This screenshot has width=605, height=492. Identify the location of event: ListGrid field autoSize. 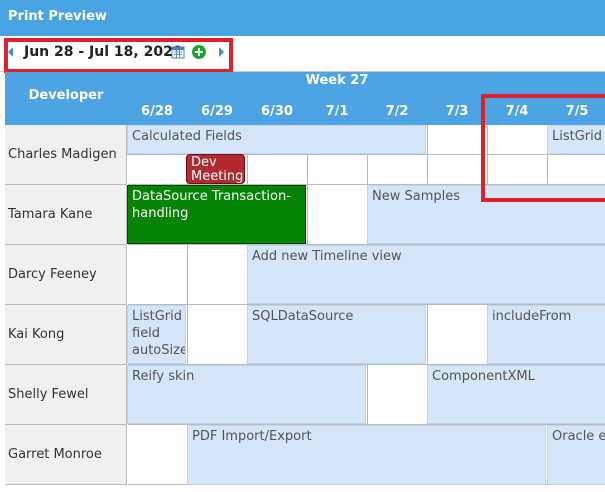
(156, 334).